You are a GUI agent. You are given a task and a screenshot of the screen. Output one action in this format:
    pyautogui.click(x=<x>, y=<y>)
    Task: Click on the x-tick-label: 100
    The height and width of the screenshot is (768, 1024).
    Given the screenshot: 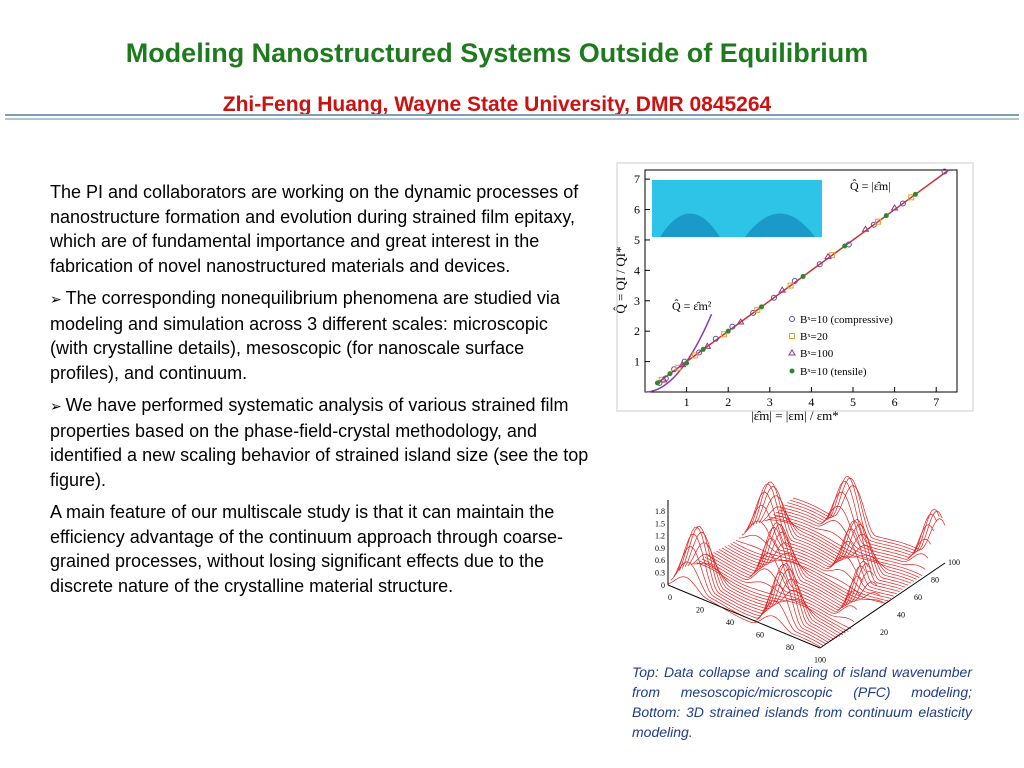 What is the action you would take?
    pyautogui.click(x=820, y=660)
    